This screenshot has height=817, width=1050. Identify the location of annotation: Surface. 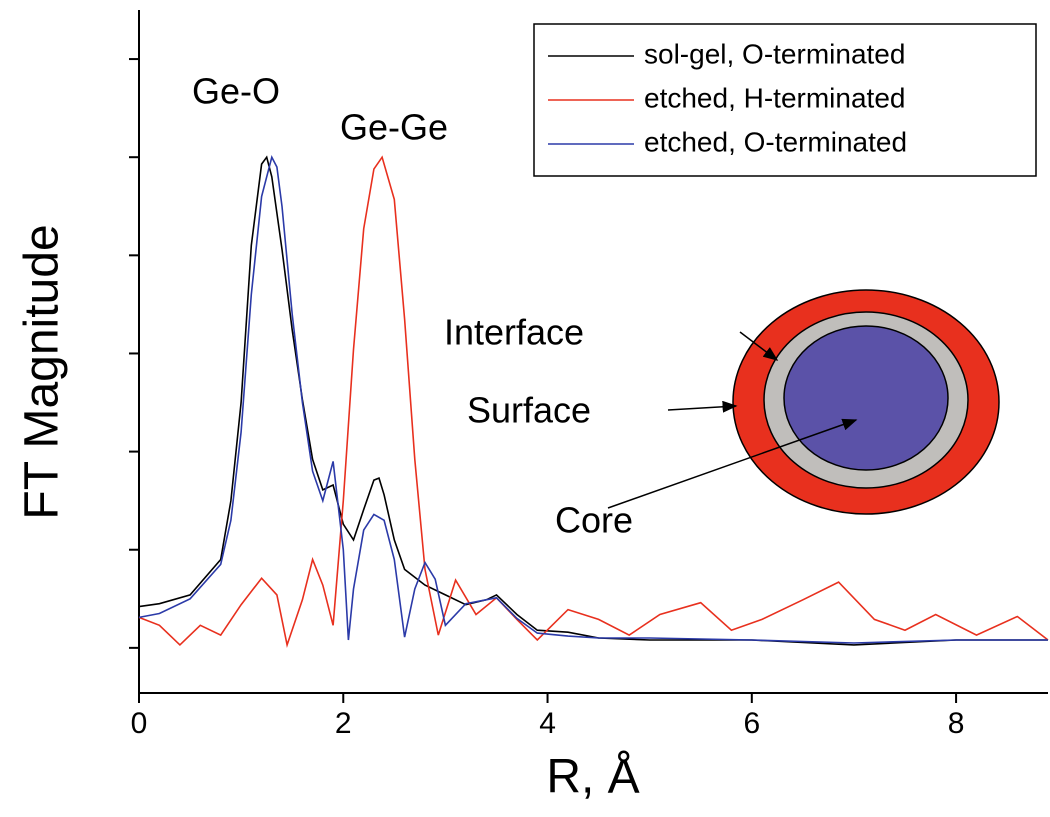
(529, 410).